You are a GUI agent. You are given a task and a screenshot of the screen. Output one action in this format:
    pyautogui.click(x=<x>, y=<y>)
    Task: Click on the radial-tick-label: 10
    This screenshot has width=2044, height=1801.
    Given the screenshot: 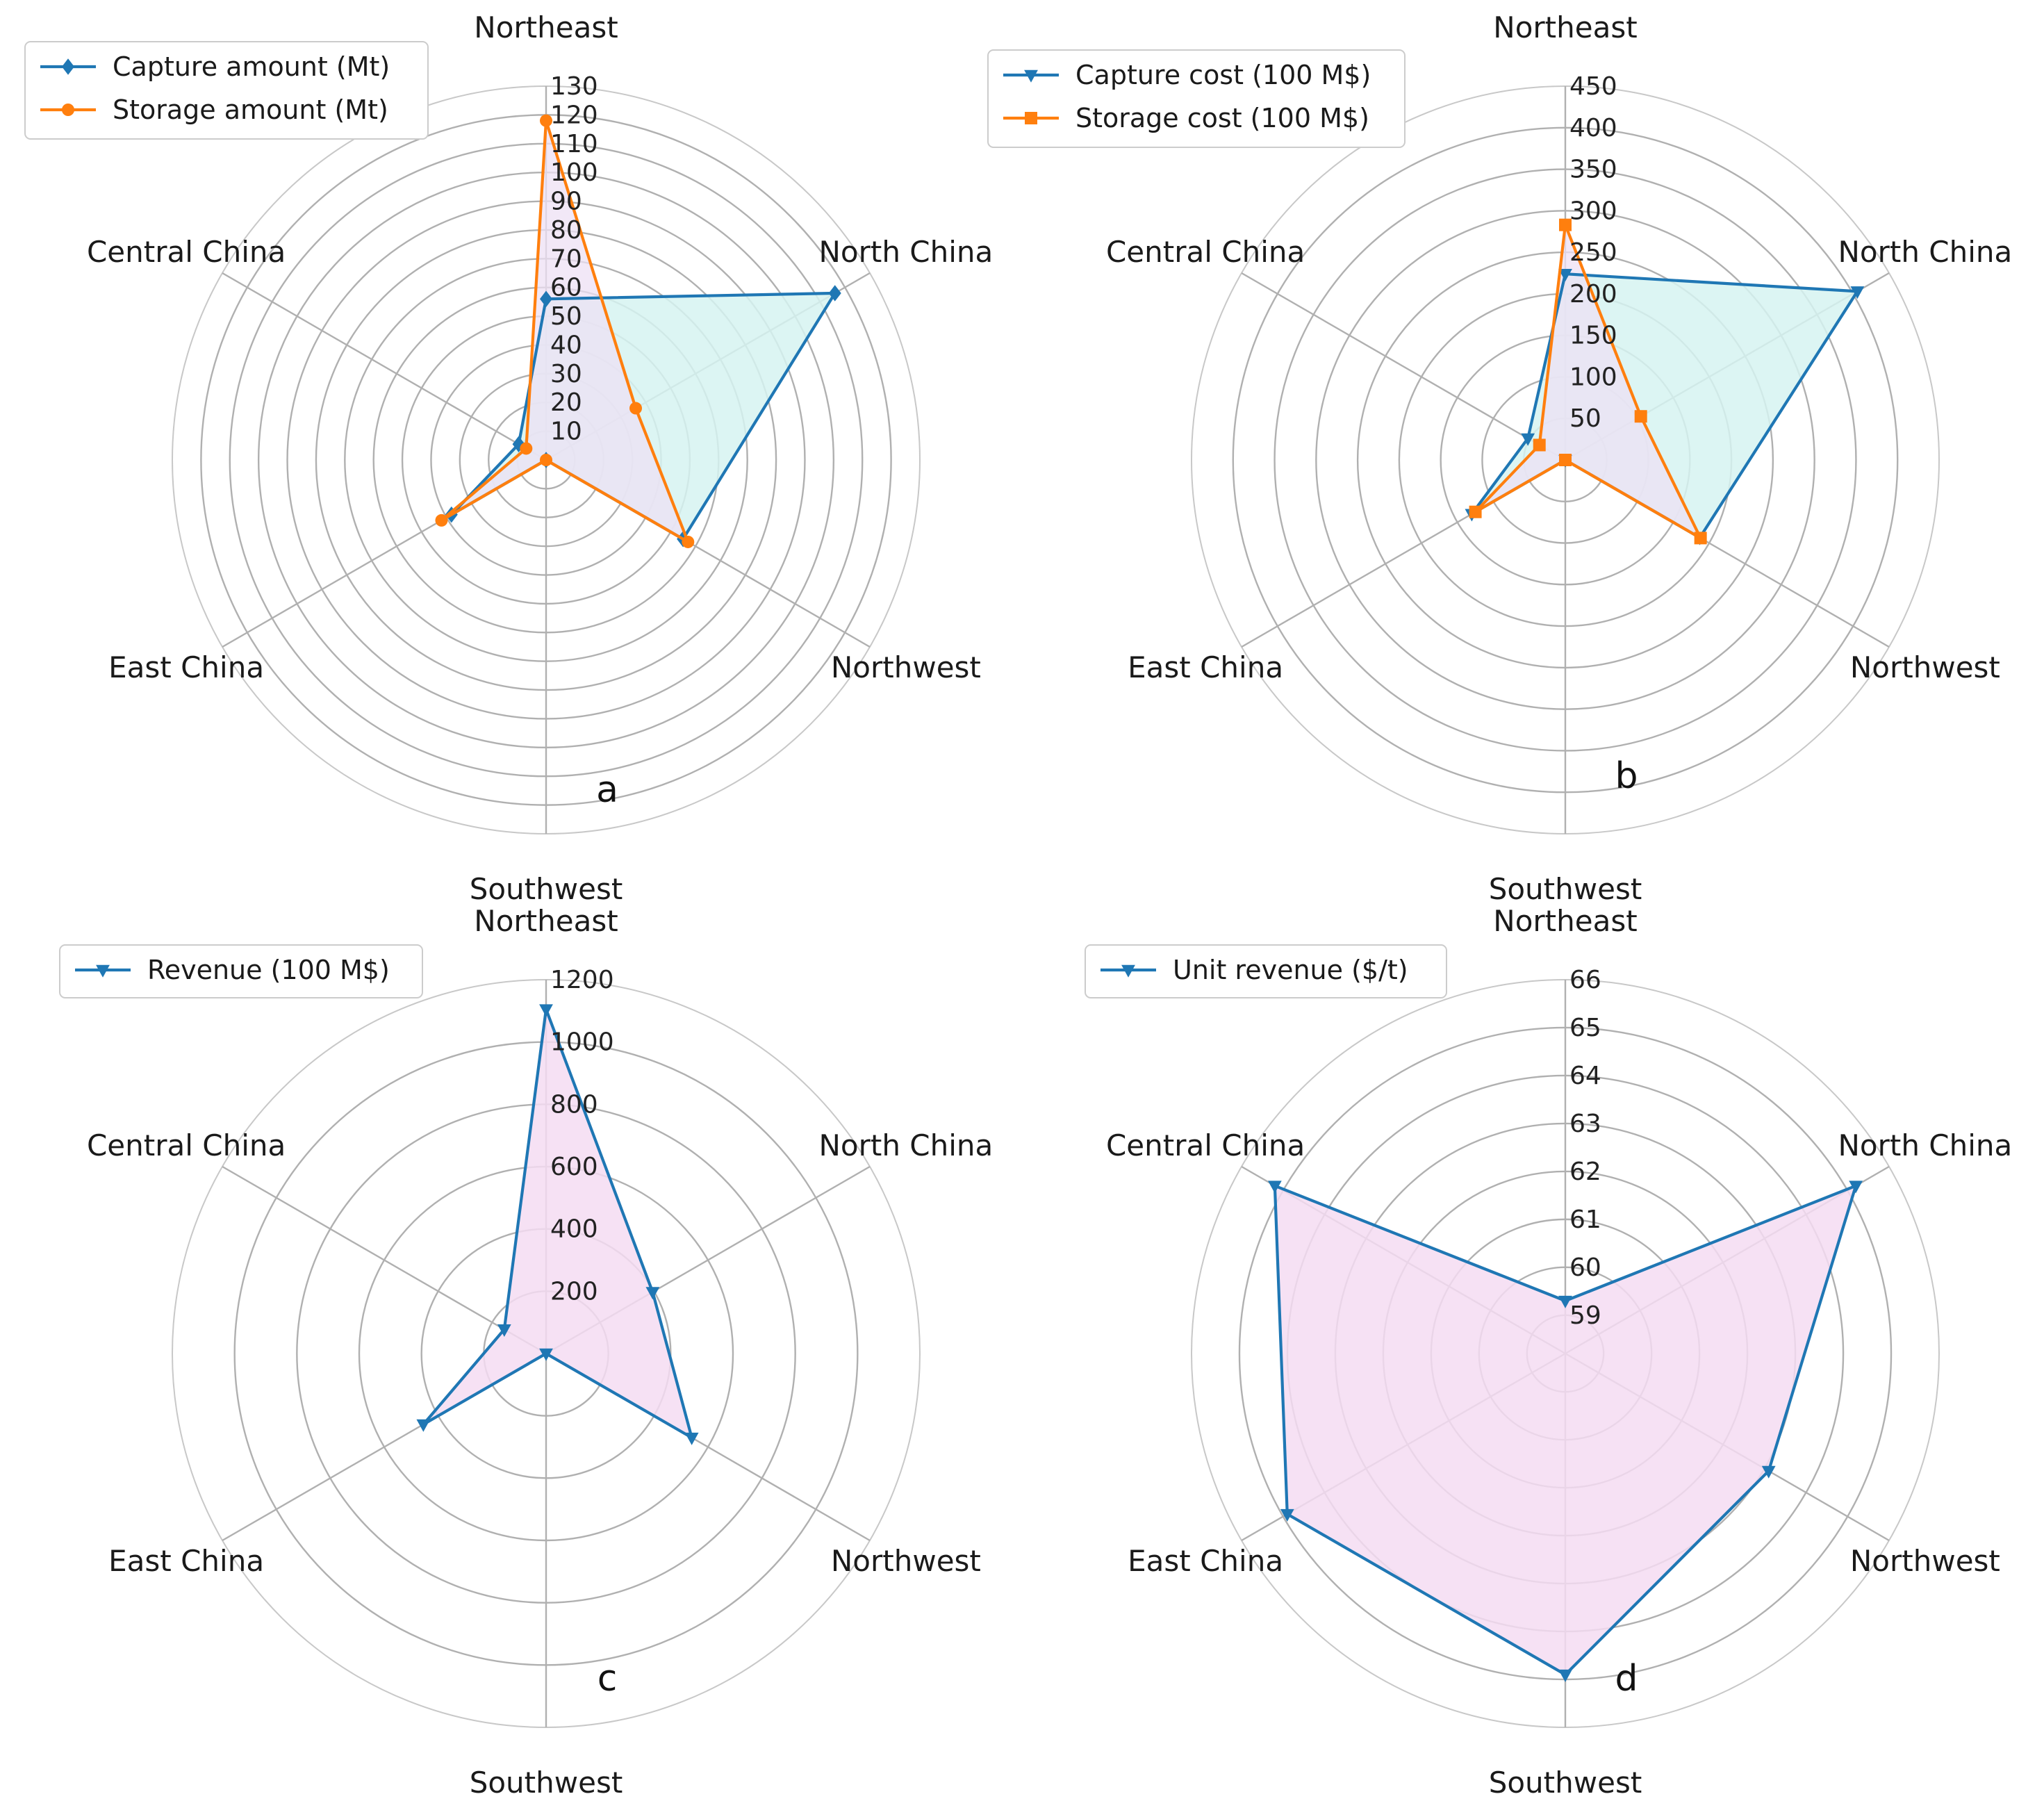 What is the action you would take?
    pyautogui.click(x=566, y=432)
    